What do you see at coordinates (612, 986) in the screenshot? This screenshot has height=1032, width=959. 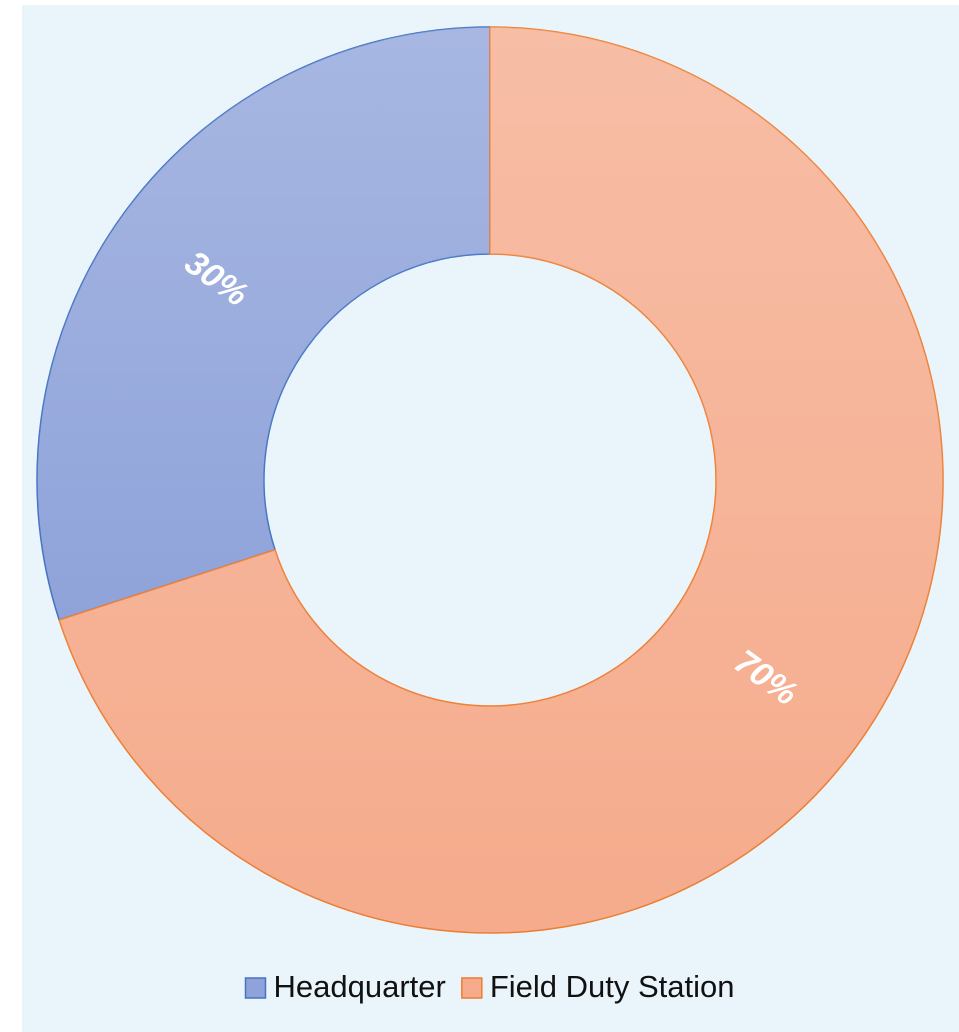 I see `legend-label: Field Duty Station` at bounding box center [612, 986].